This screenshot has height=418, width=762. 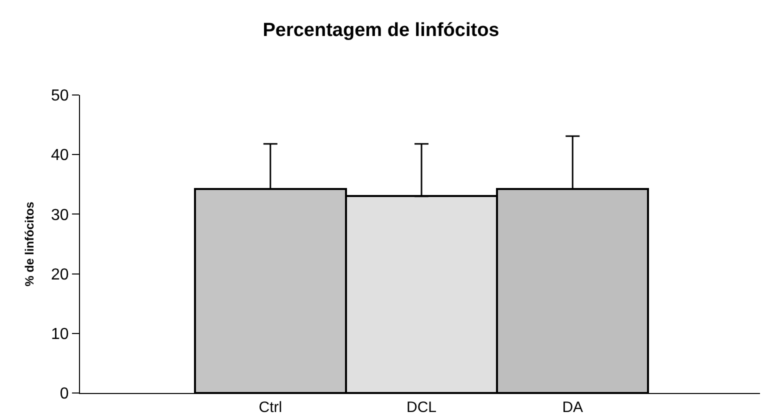 I want to click on y-tick-label: 10, so click(x=60, y=334).